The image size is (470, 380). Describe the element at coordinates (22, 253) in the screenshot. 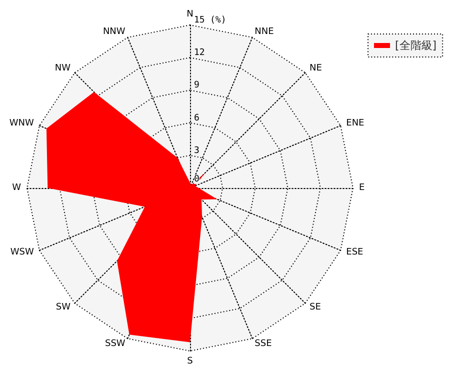

I see `spoke-label: WSW` at that location.